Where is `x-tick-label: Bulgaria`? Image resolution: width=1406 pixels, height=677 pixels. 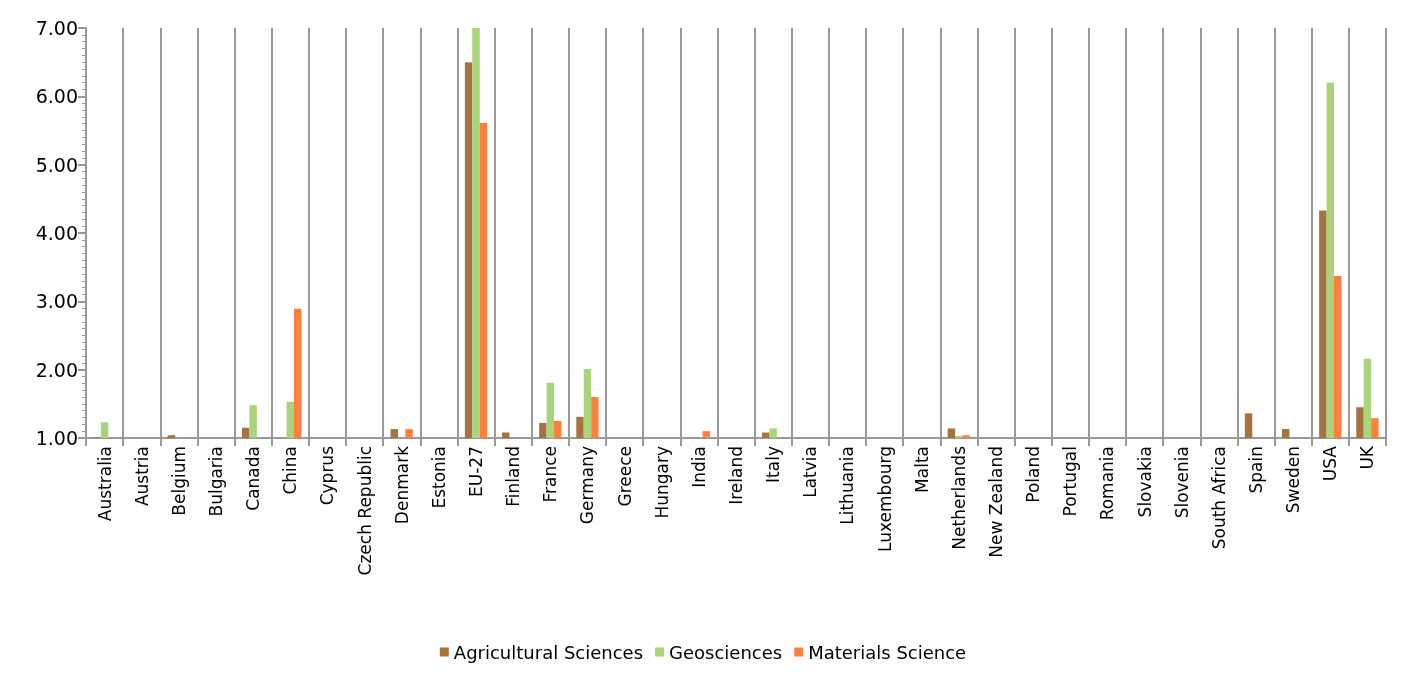
x-tick-label: Bulgaria is located at coordinates (216, 481).